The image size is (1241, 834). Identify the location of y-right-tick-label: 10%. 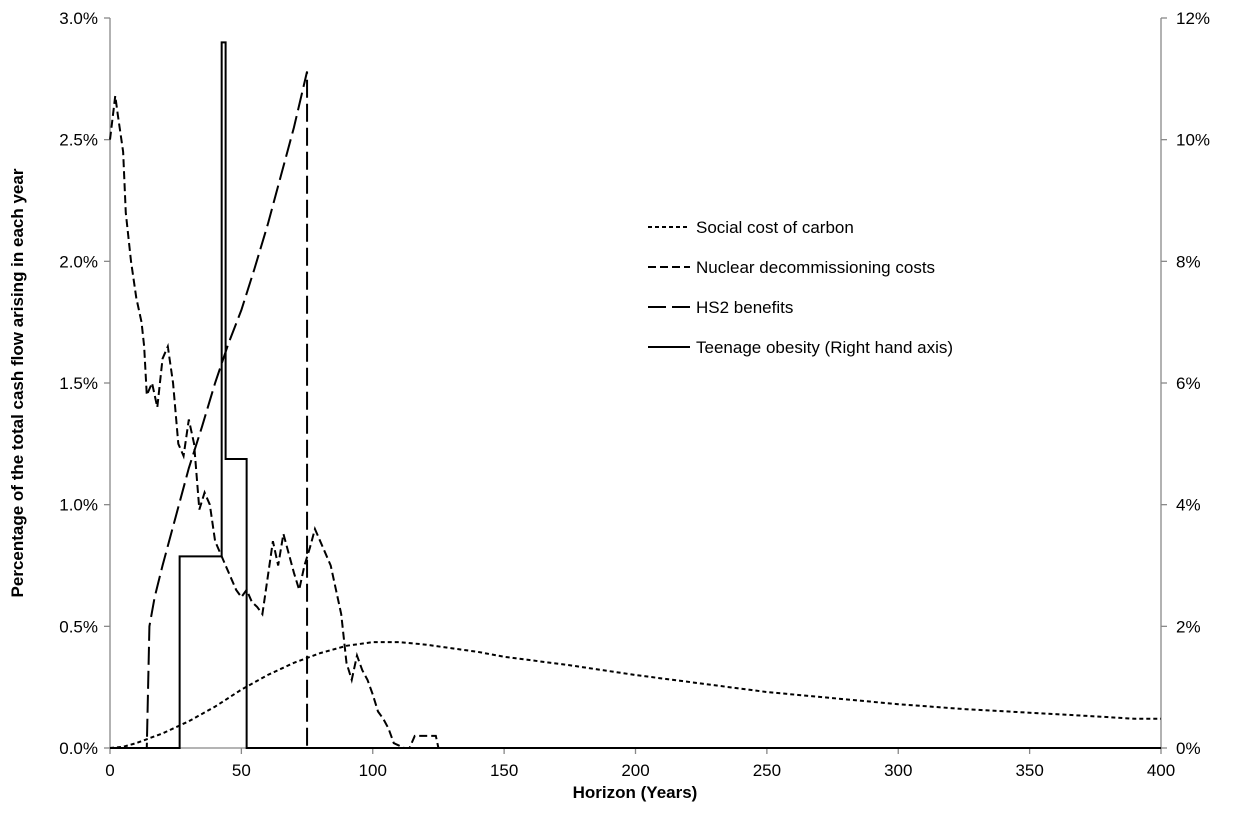
(1193, 140).